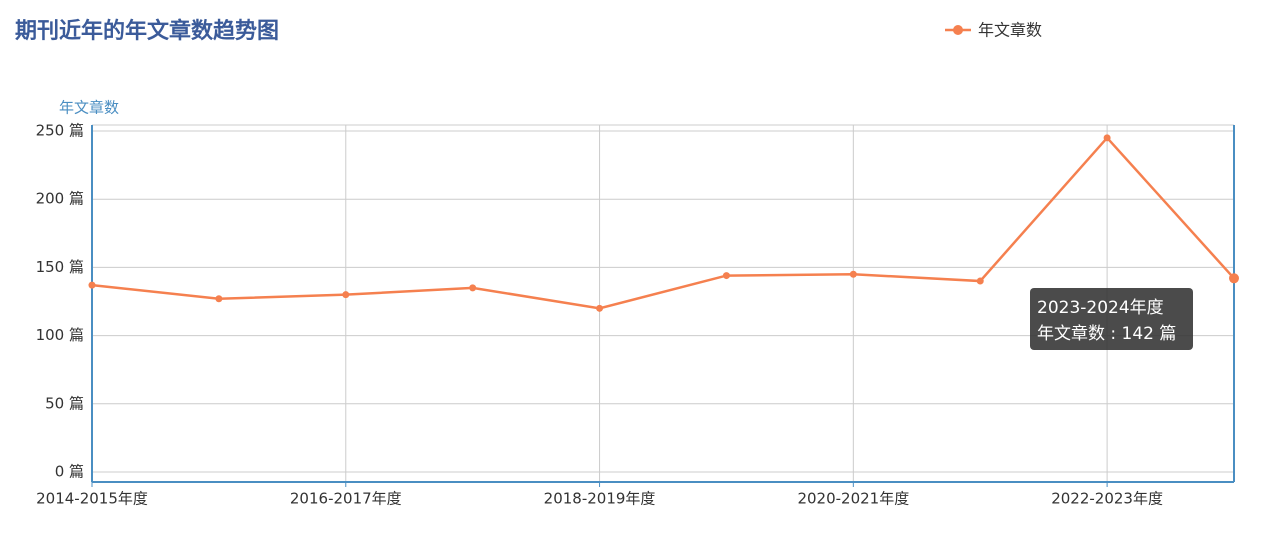  Describe the element at coordinates (69, 472) in the screenshot. I see `y-tick-label: 0 篇` at that location.